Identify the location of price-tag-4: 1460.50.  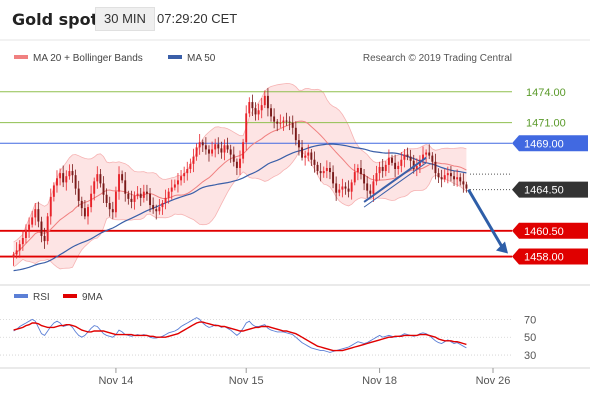
(550, 230).